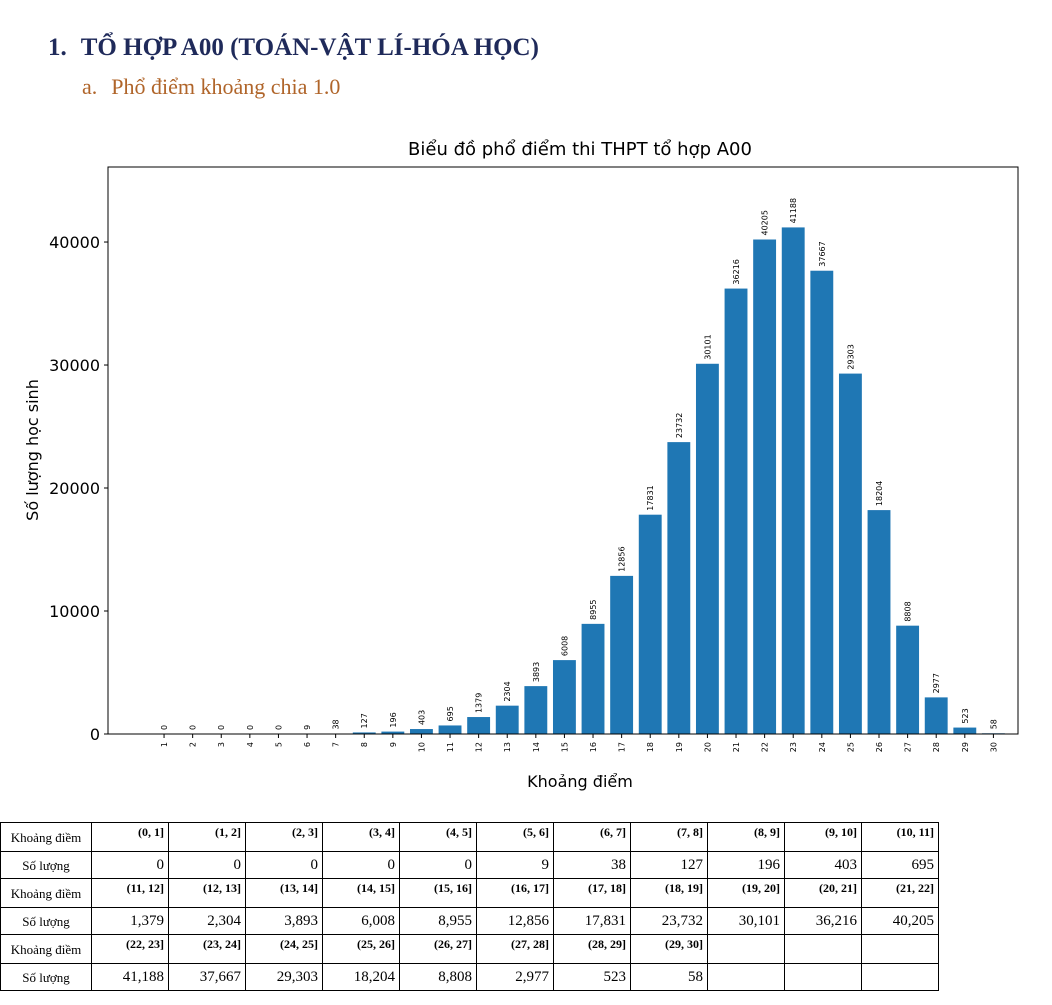  Describe the element at coordinates (74, 488) in the screenshot. I see `y-tick-label: 20000` at that location.